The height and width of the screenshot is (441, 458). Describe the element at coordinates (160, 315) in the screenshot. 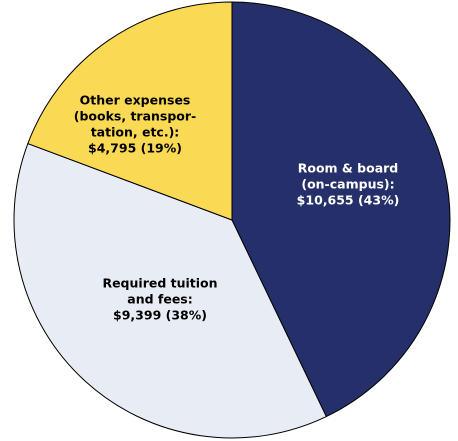

I see `value-label: $9,399 (38%)` at that location.